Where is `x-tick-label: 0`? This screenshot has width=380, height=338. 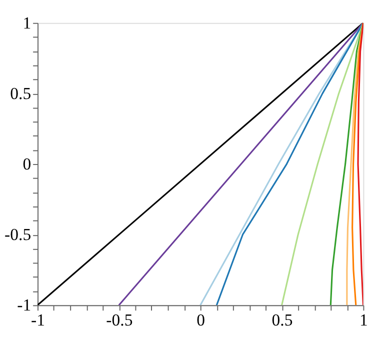
x-tick-label: 0 is located at coordinates (201, 320).